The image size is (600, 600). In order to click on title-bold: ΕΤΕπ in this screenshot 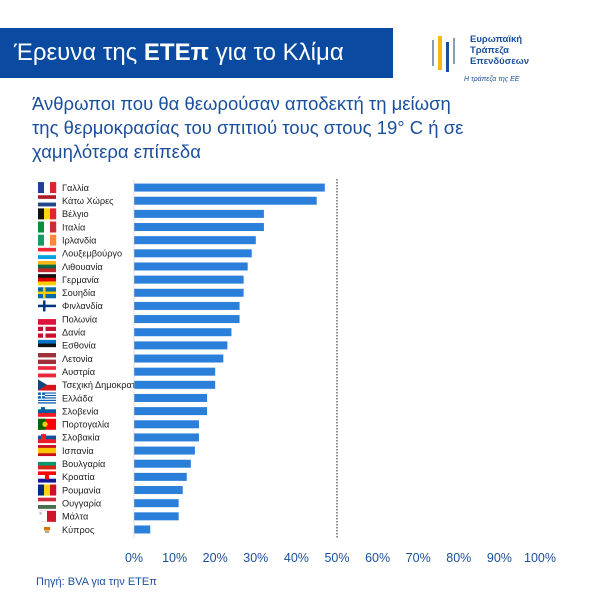, I will do `click(176, 52)`.